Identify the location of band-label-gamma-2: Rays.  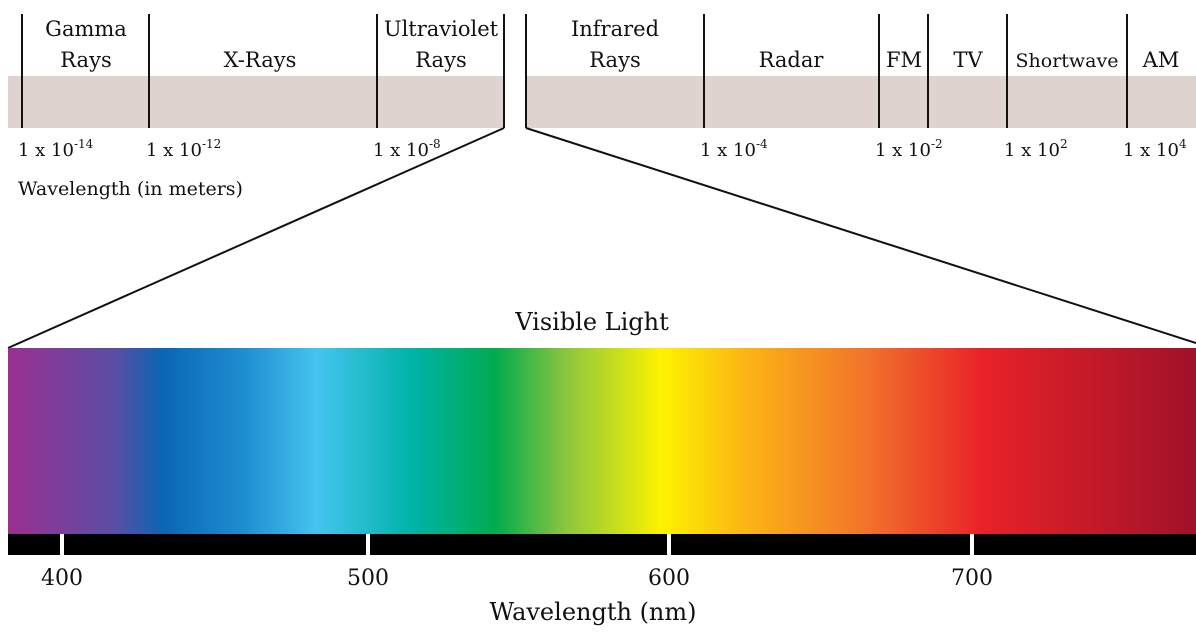
(85, 60).